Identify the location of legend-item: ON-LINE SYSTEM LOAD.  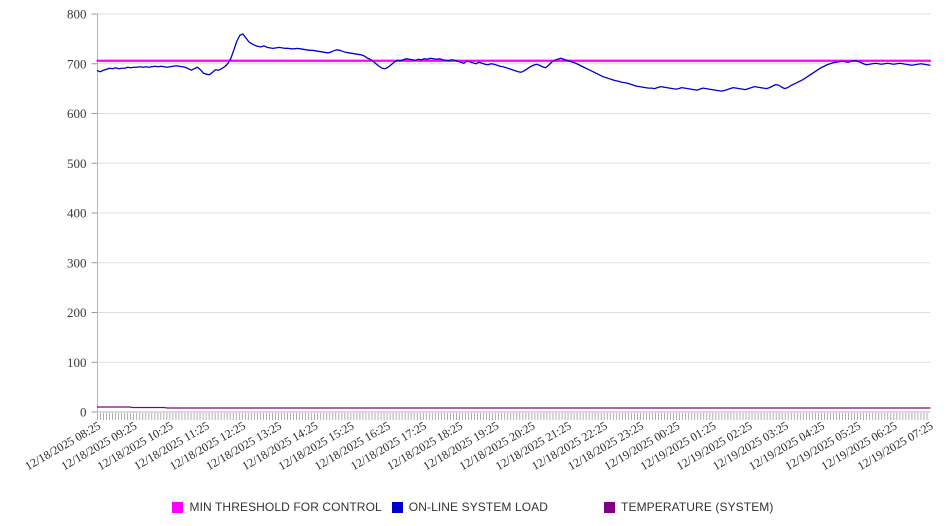
(470, 507).